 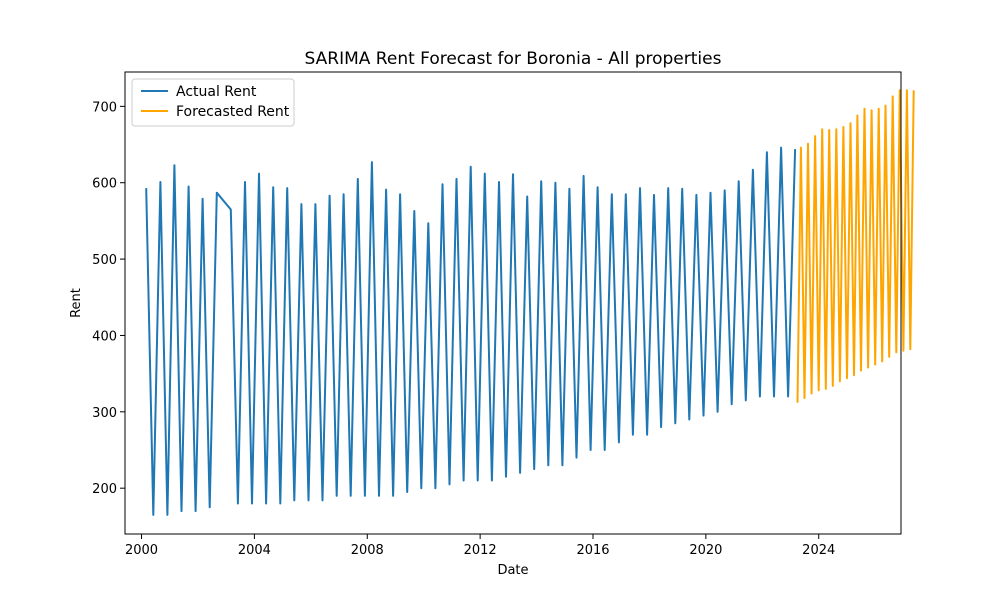 I want to click on y-axis-ticks: 200 300 400 500 600 700, so click(x=108, y=298).